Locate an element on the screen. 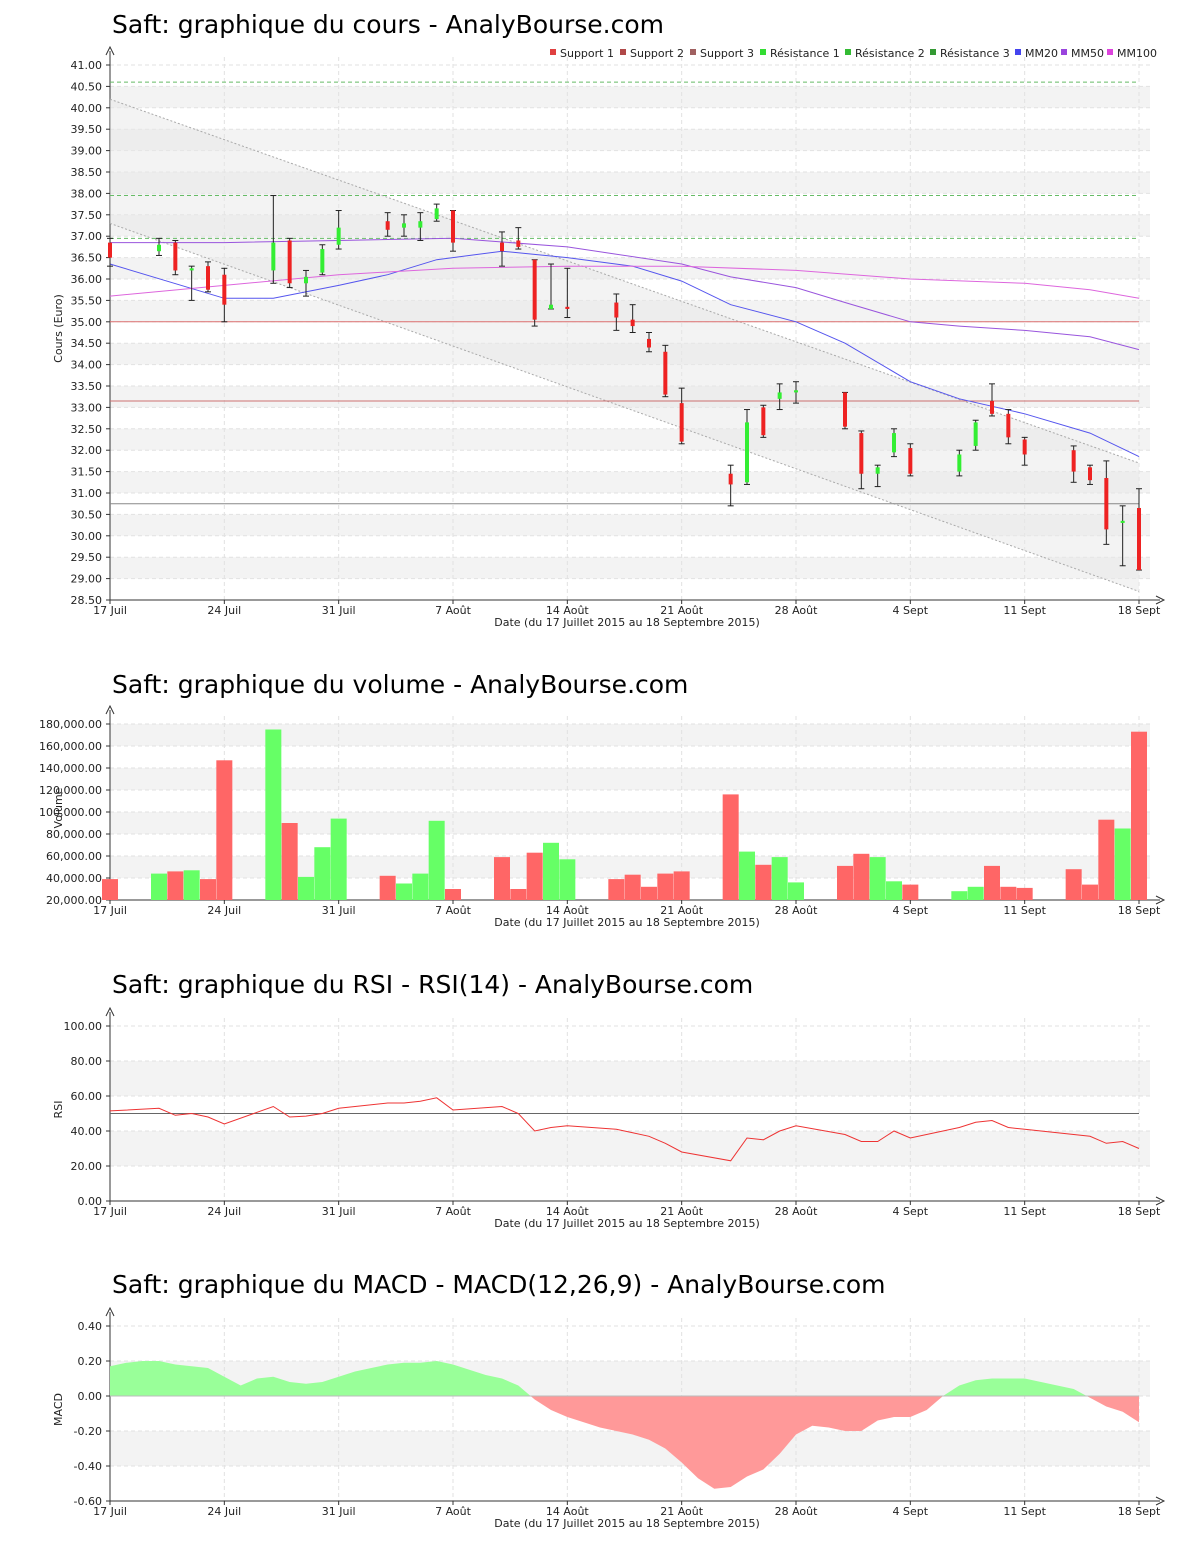 Image resolution: width=1200 pixels, height=1550 pixels. y-tick-label: 32.00 is located at coordinates (87, 450).